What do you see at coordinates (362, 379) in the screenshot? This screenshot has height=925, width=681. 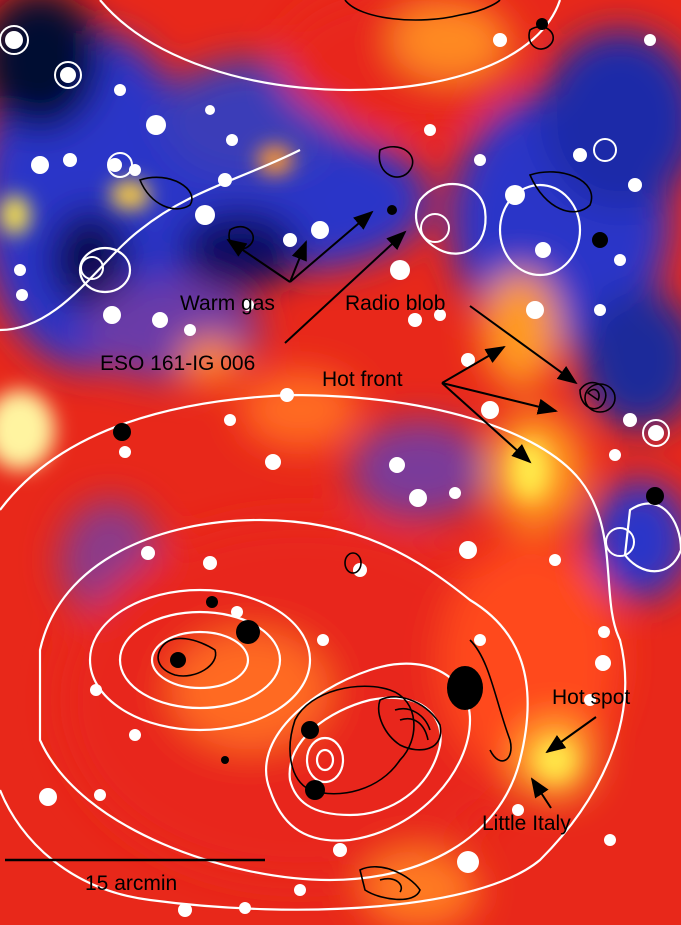 I see `label-hot-front: Hot front` at bounding box center [362, 379].